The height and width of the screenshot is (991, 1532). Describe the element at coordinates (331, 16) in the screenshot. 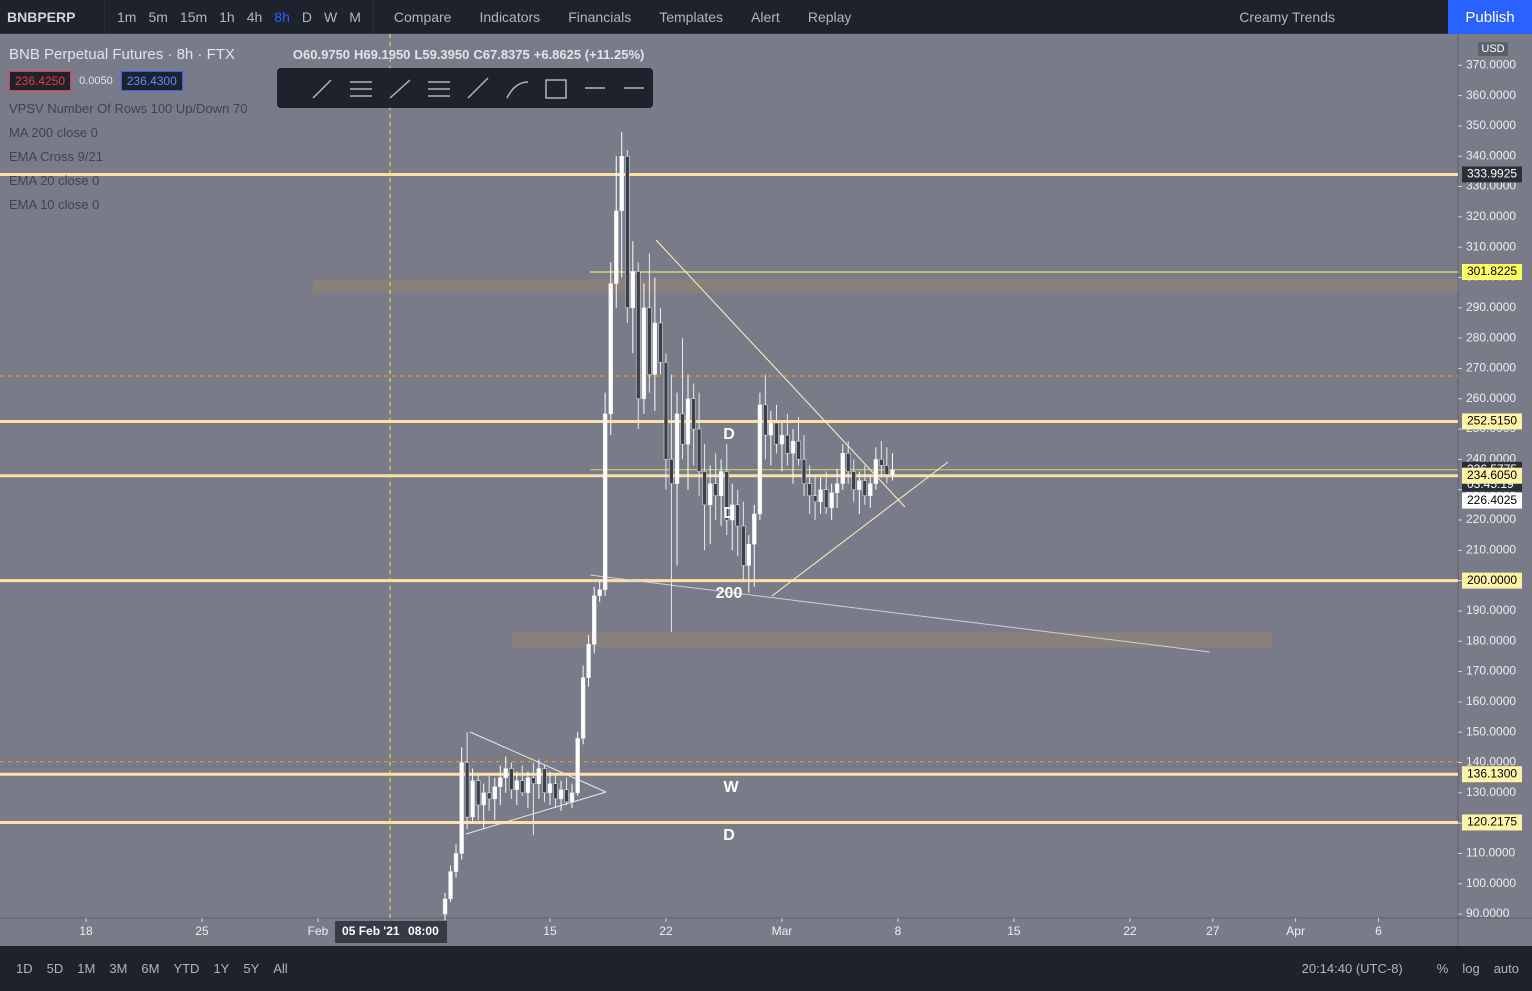

I see `interval: W` at that location.